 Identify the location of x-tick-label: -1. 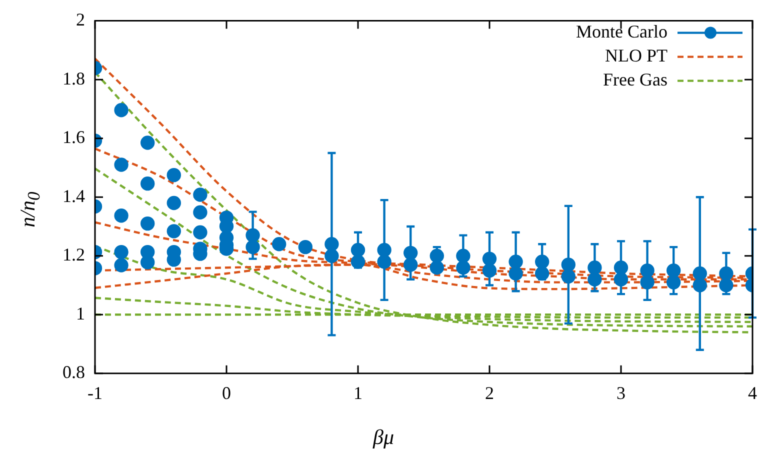
(95, 392).